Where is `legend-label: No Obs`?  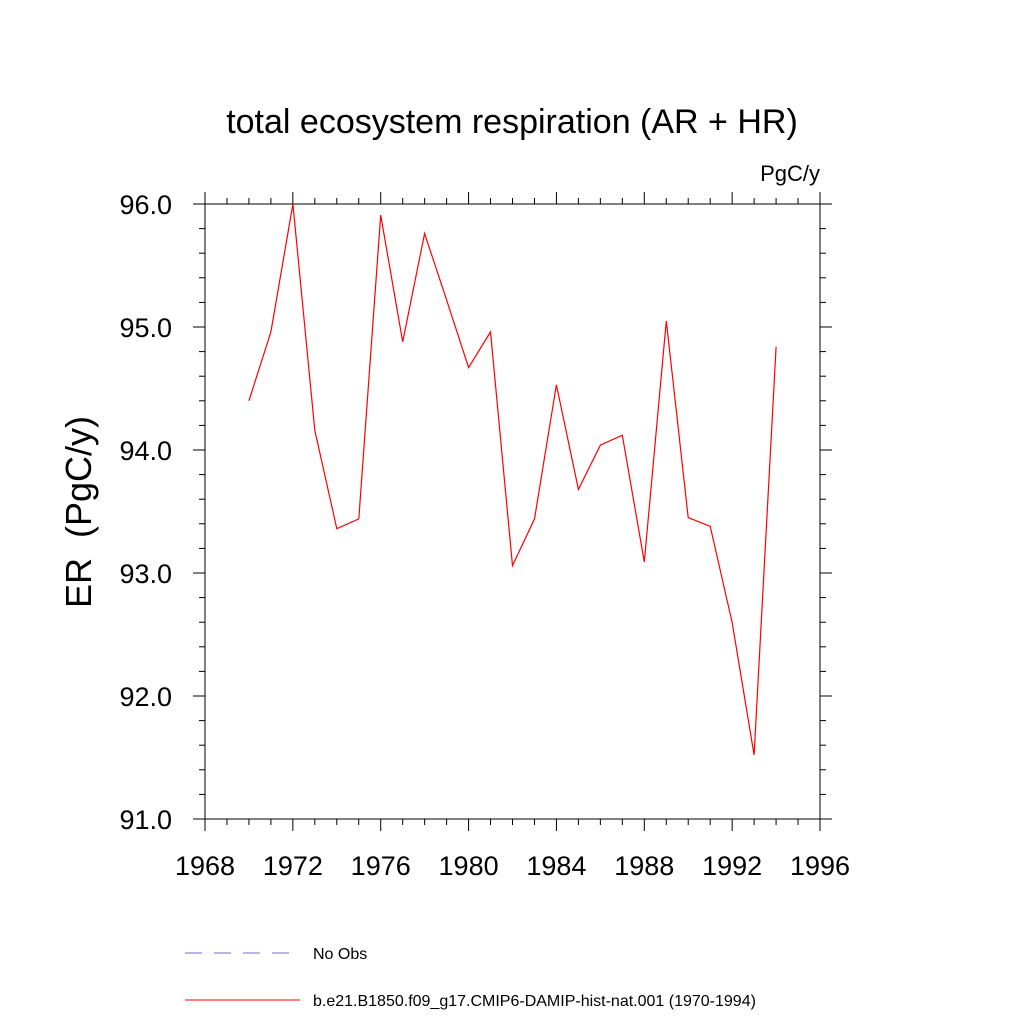 legend-label: No Obs is located at coordinates (340, 954).